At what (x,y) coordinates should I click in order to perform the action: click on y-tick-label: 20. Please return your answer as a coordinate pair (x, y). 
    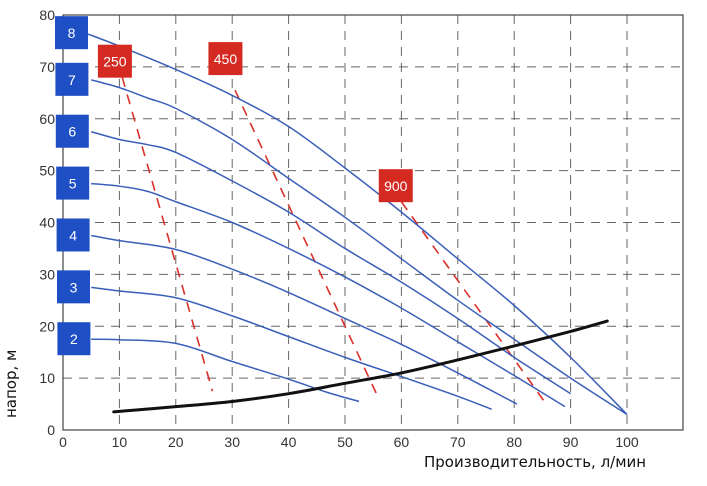
    Looking at the image, I should click on (47, 326).